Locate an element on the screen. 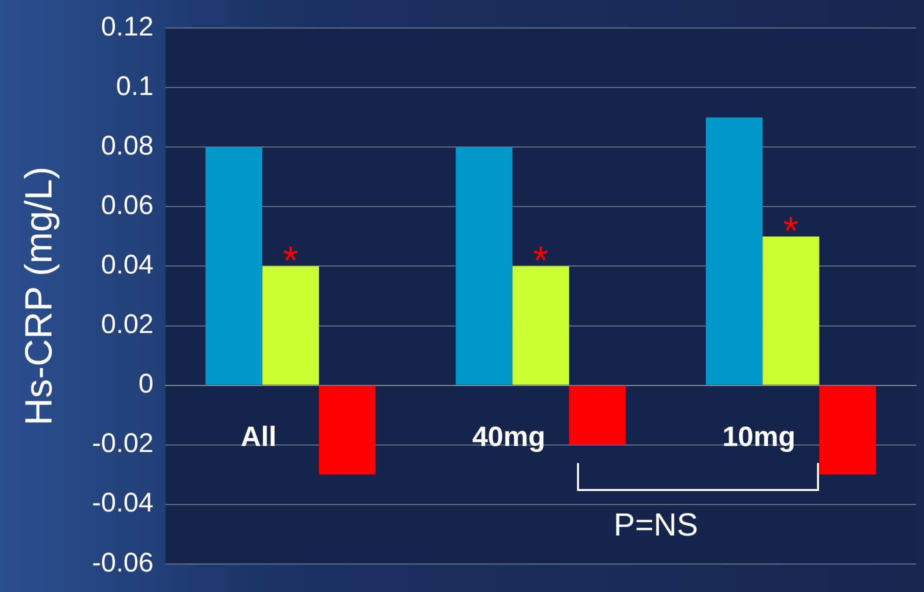 Image resolution: width=924 pixels, height=592 pixels. x-tick-label: All is located at coordinates (258, 436).